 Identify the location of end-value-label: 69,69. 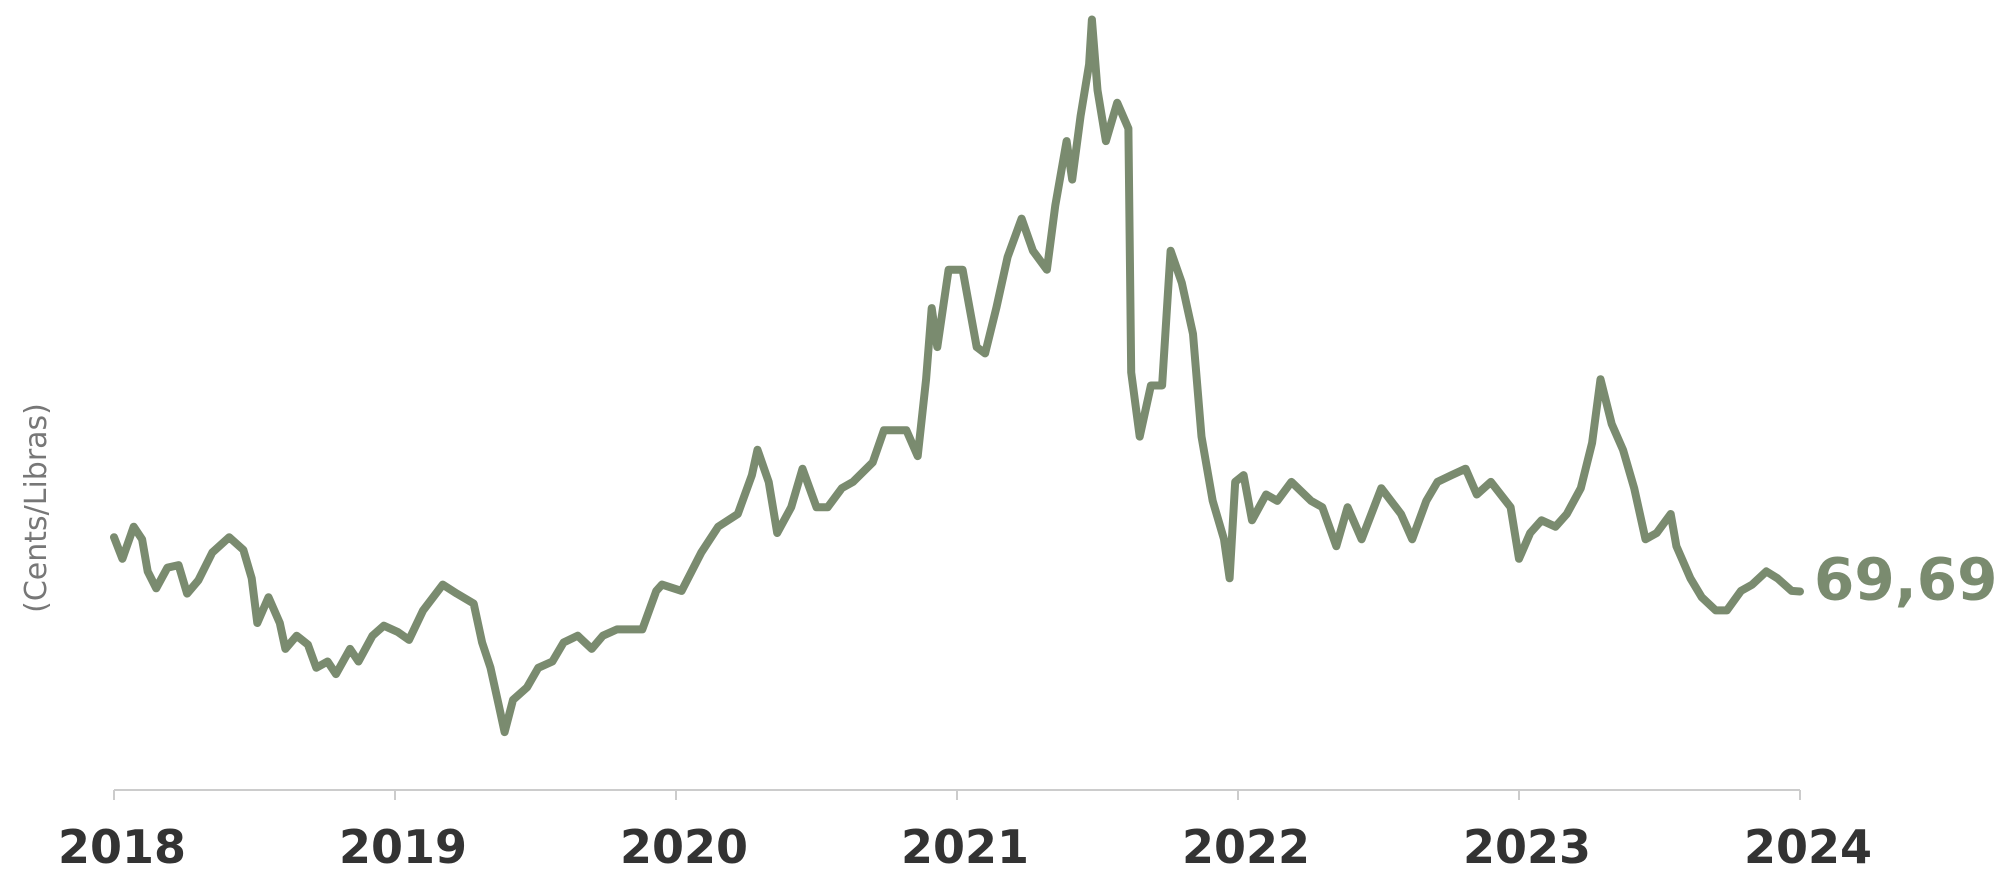
(1905, 580).